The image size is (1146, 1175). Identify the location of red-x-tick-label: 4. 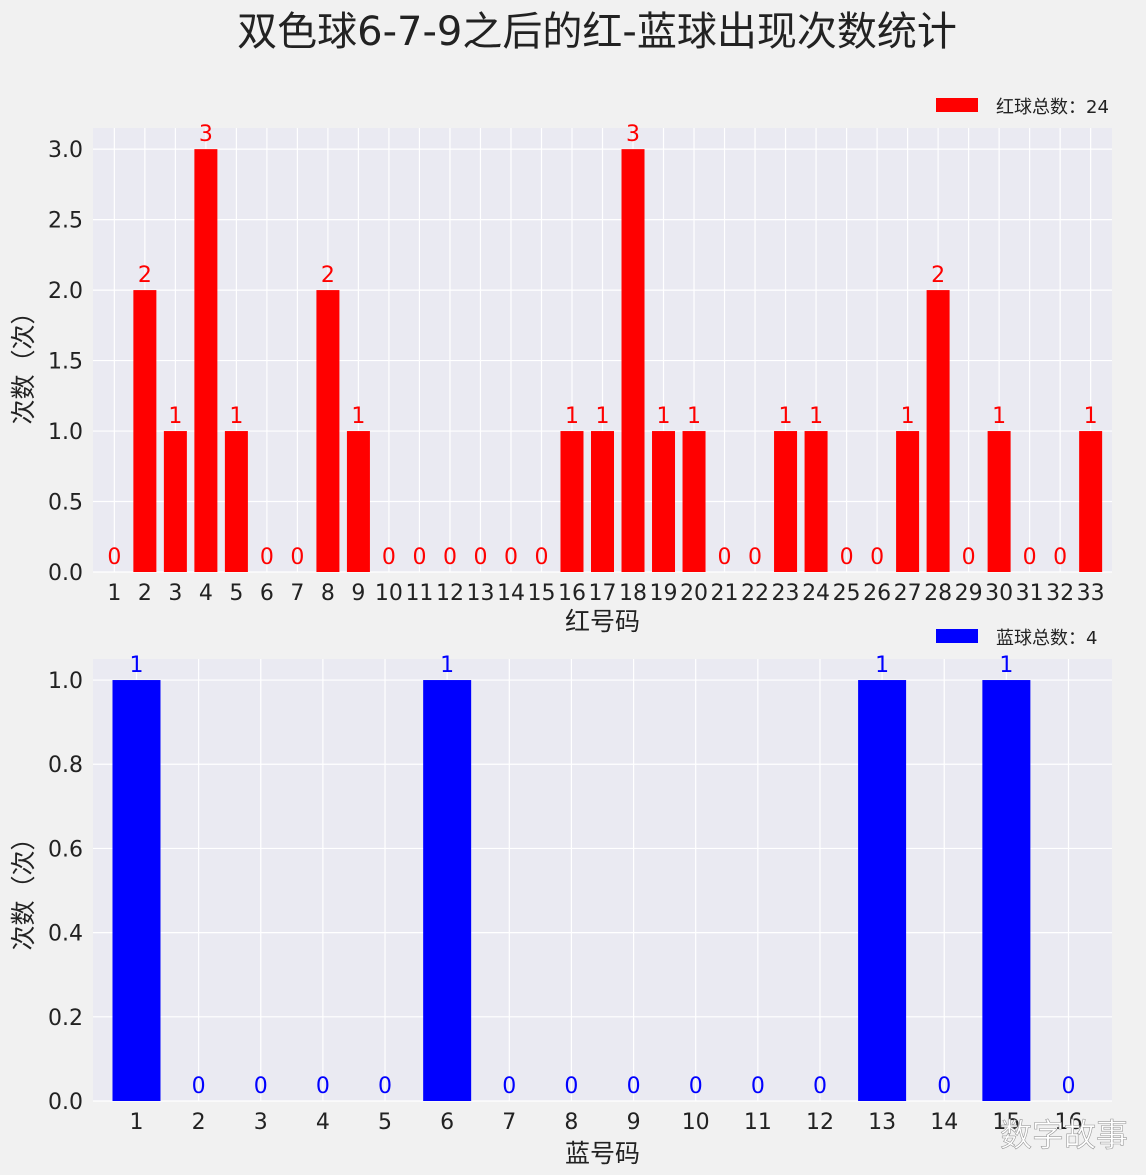
(206, 593).